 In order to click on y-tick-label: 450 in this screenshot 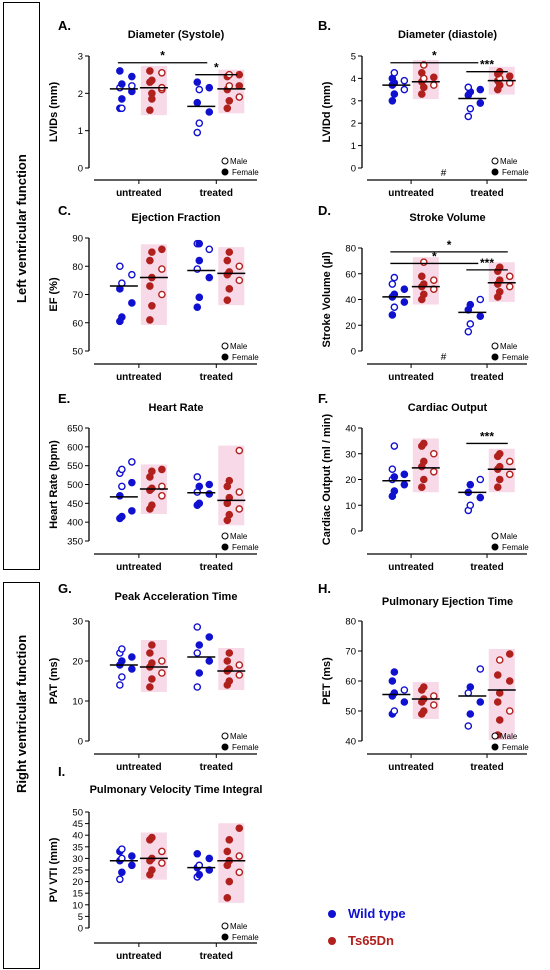, I will do `click(75, 504)`.